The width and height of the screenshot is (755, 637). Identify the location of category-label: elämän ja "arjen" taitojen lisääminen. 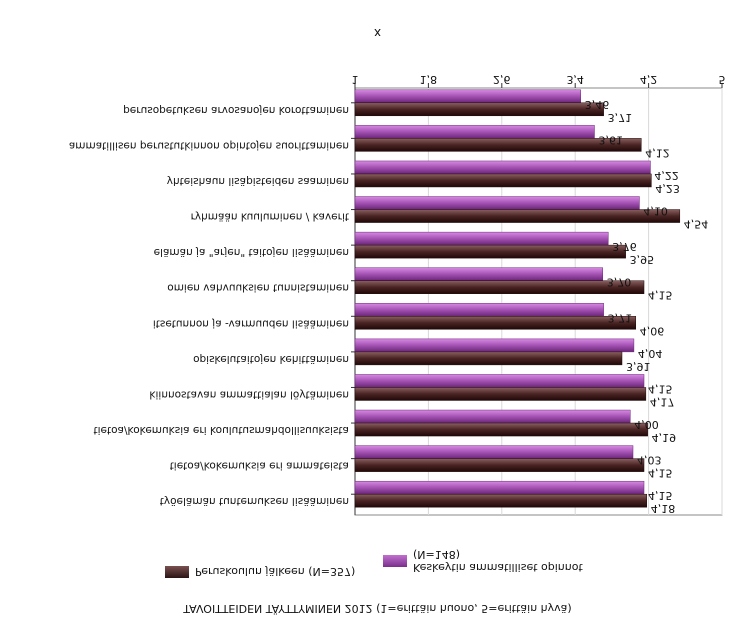
(251, 252).